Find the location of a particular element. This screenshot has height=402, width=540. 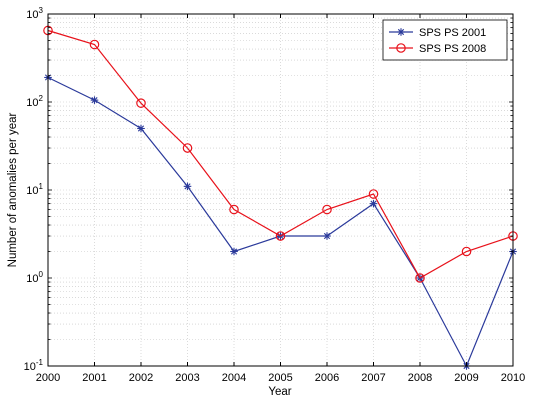

x-tick-label: 2008 is located at coordinates (420, 378).